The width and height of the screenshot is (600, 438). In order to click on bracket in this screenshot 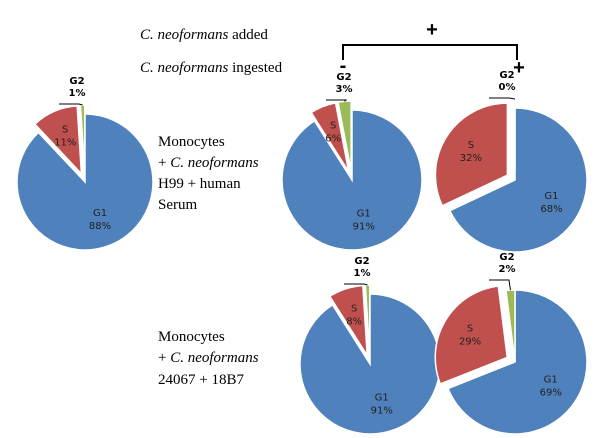, I will do `click(430, 52)`.